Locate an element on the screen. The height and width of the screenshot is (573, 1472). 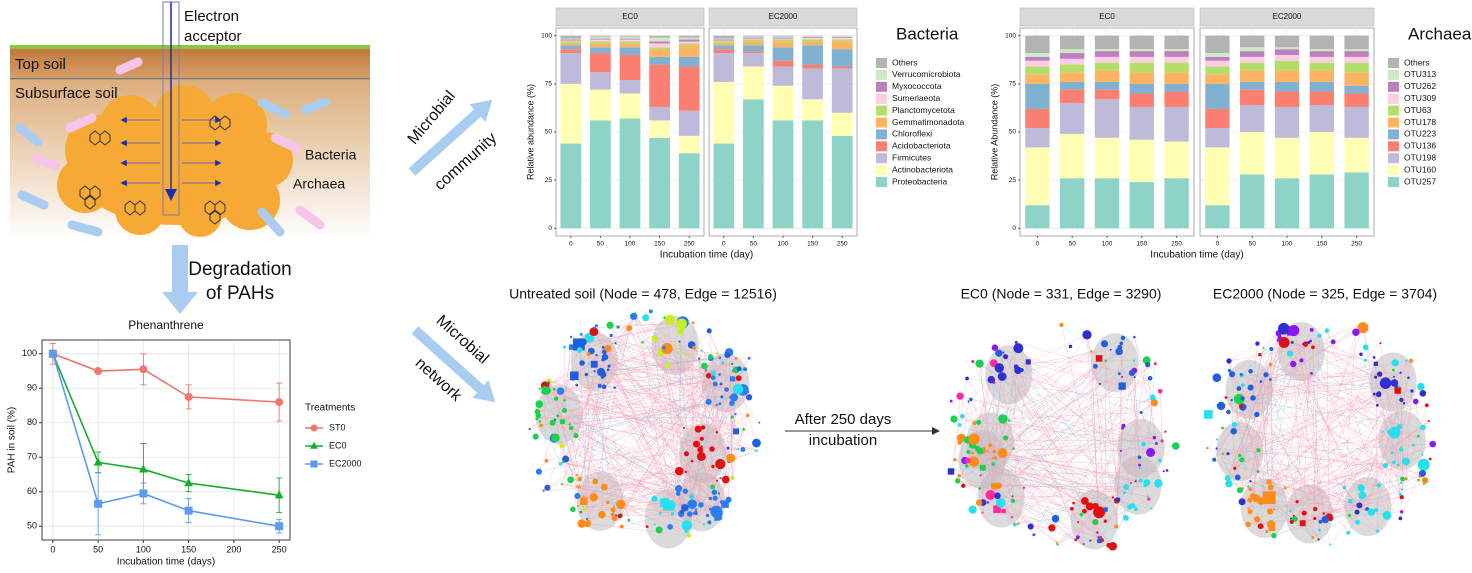
legend-key is located at coordinates (881, 86).